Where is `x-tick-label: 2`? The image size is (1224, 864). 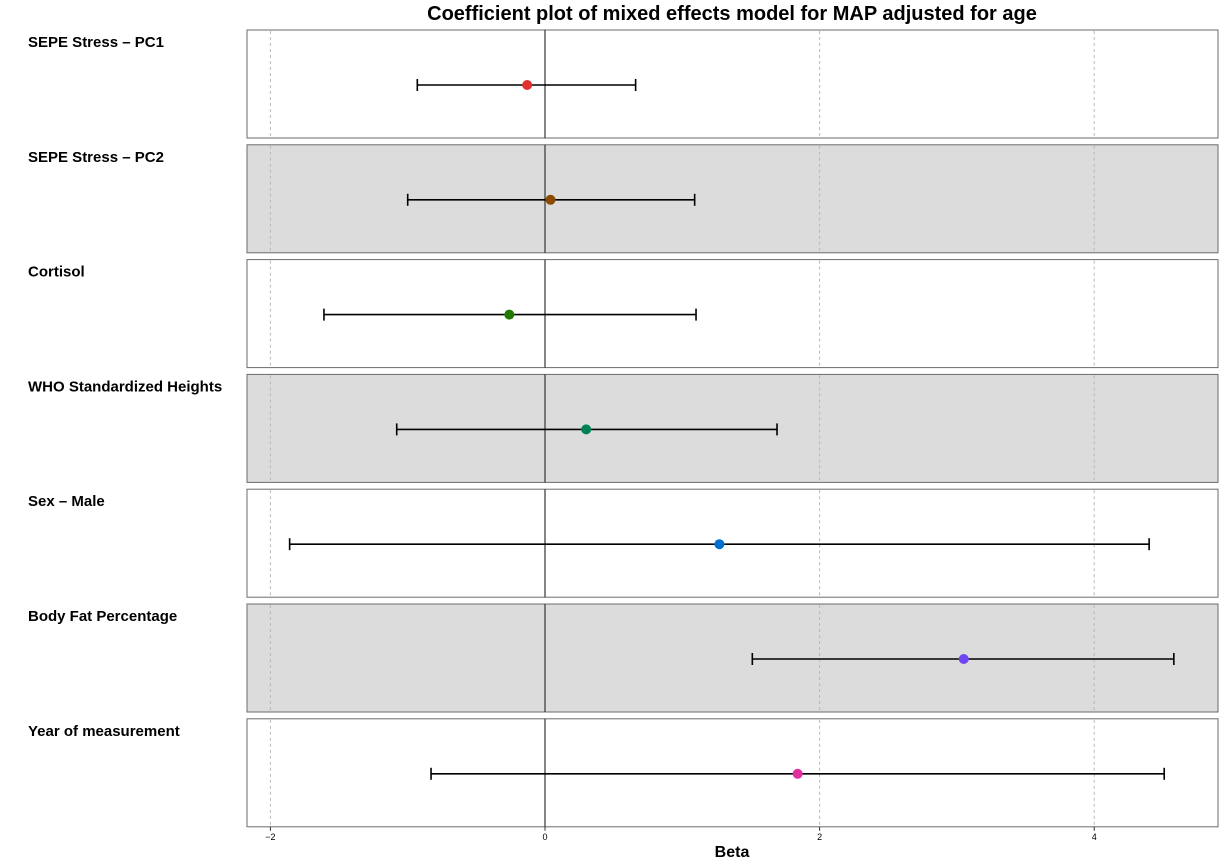 x-tick-label: 2 is located at coordinates (819, 837).